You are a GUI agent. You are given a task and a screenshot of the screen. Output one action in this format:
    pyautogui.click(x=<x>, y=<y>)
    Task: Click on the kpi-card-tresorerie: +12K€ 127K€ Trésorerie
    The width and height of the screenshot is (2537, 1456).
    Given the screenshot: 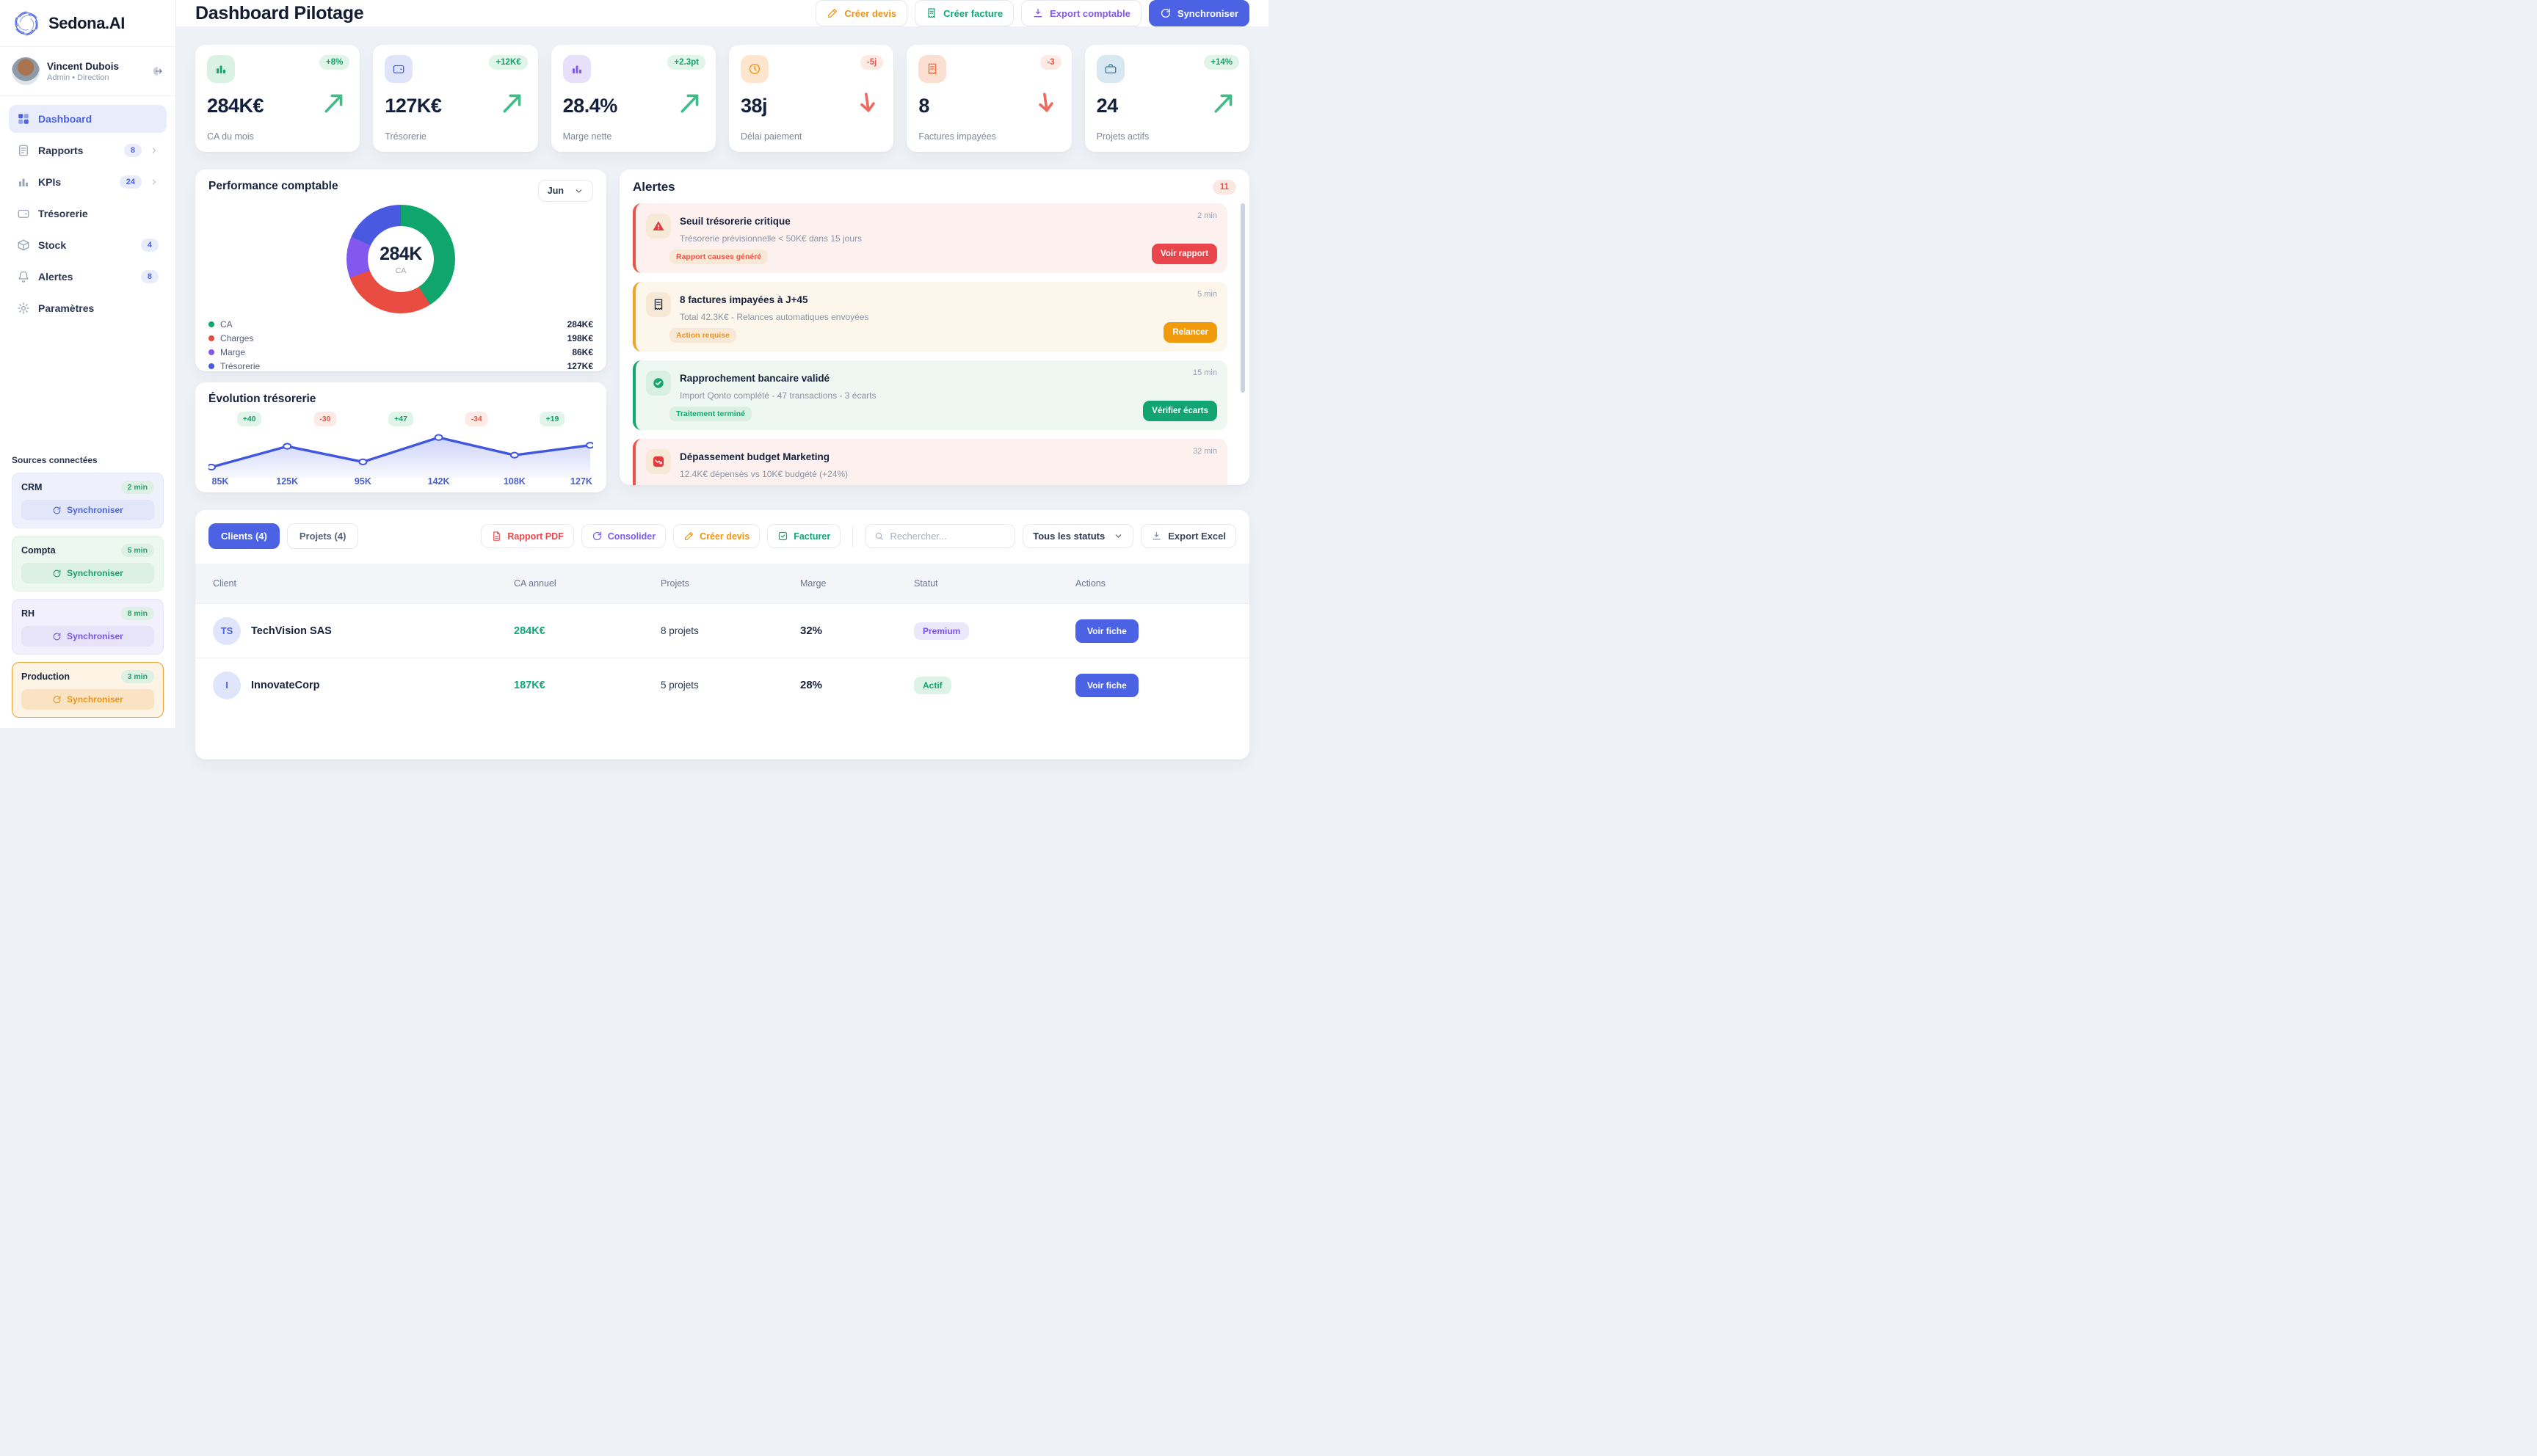 What is the action you would take?
    pyautogui.click(x=456, y=99)
    